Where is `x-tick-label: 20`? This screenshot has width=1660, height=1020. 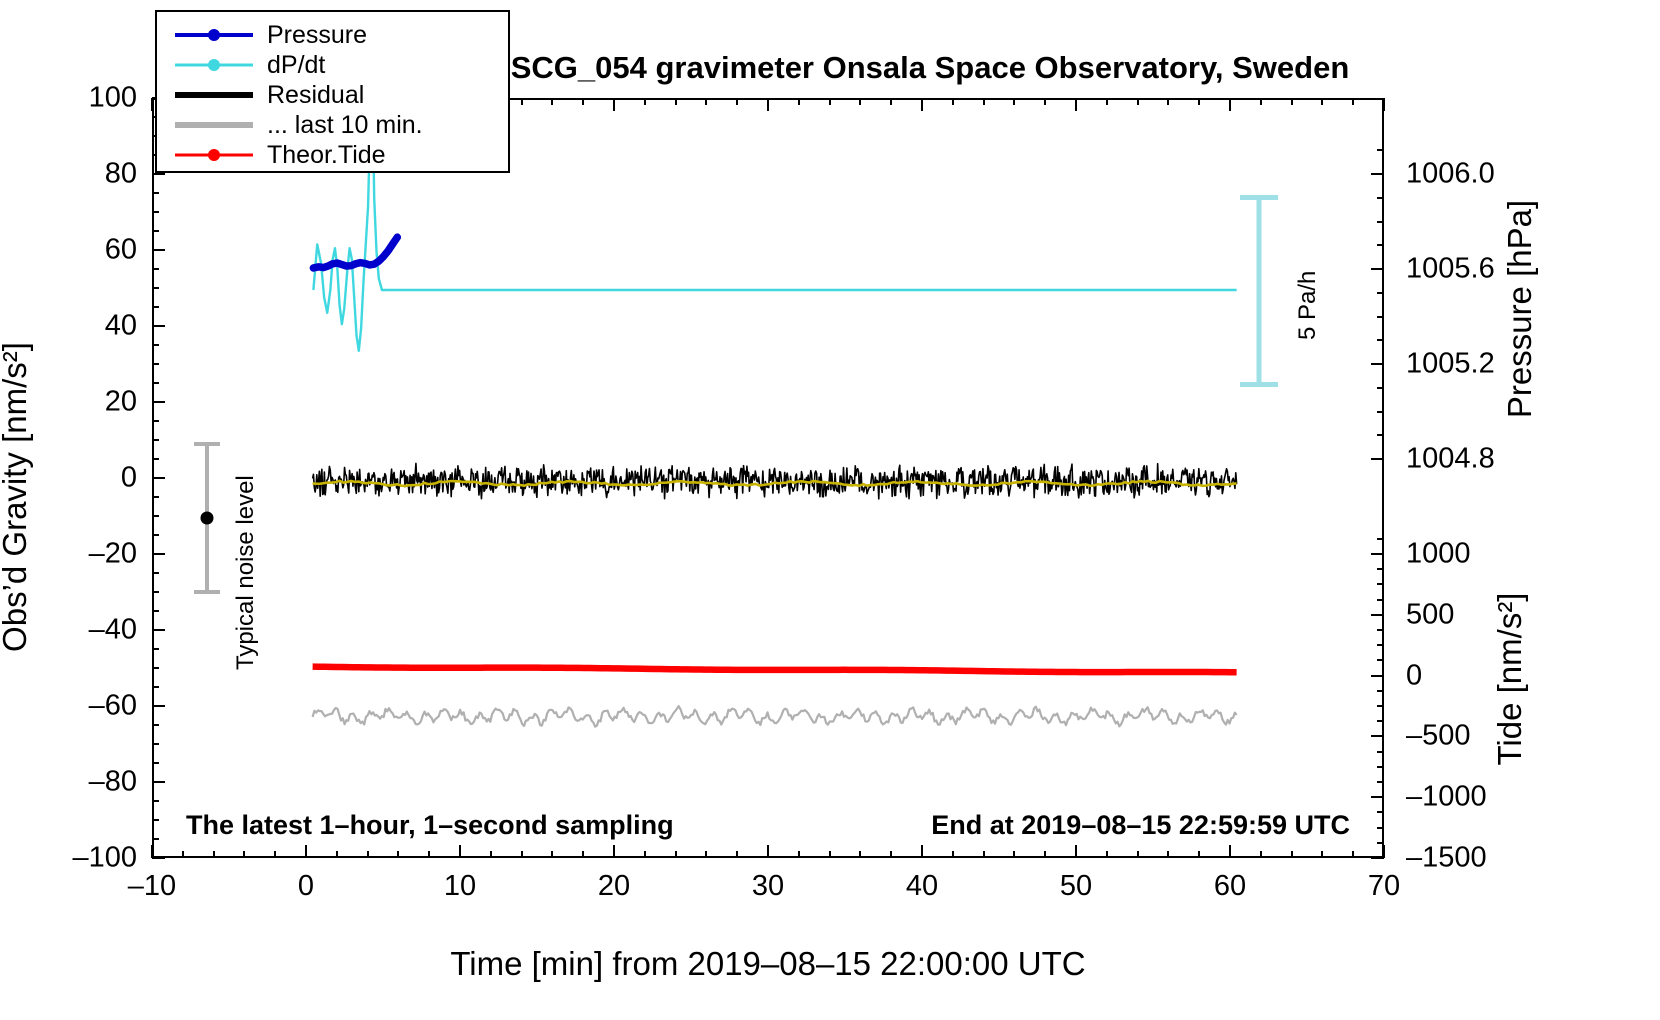
x-tick-label: 20 is located at coordinates (614, 886).